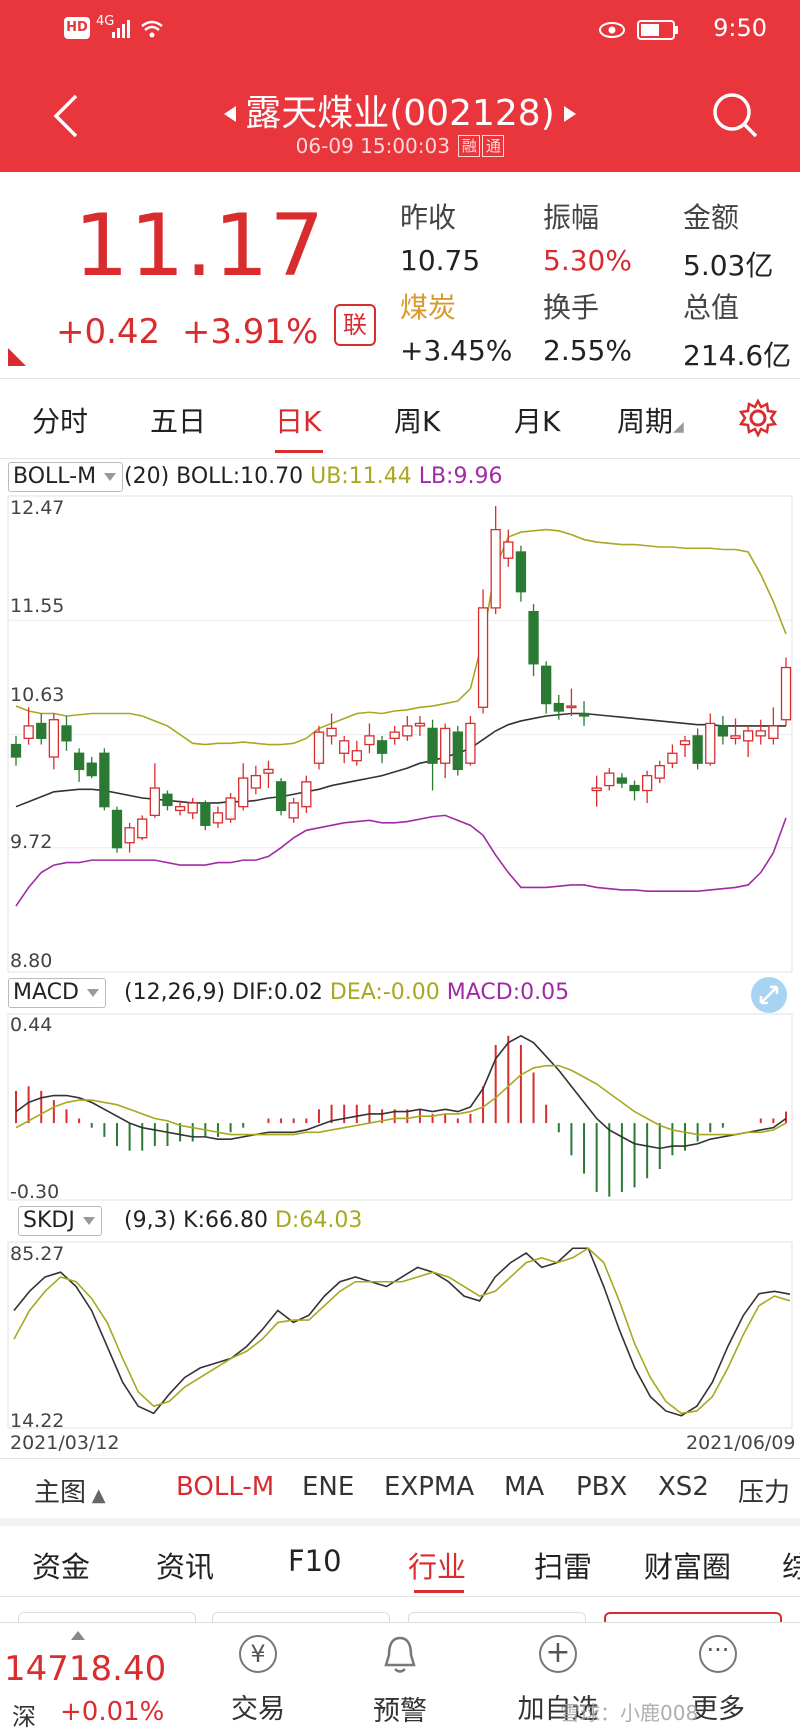 The image size is (800, 1733). What do you see at coordinates (428, 217) in the screenshot?
I see `stat-label: 昨收` at bounding box center [428, 217].